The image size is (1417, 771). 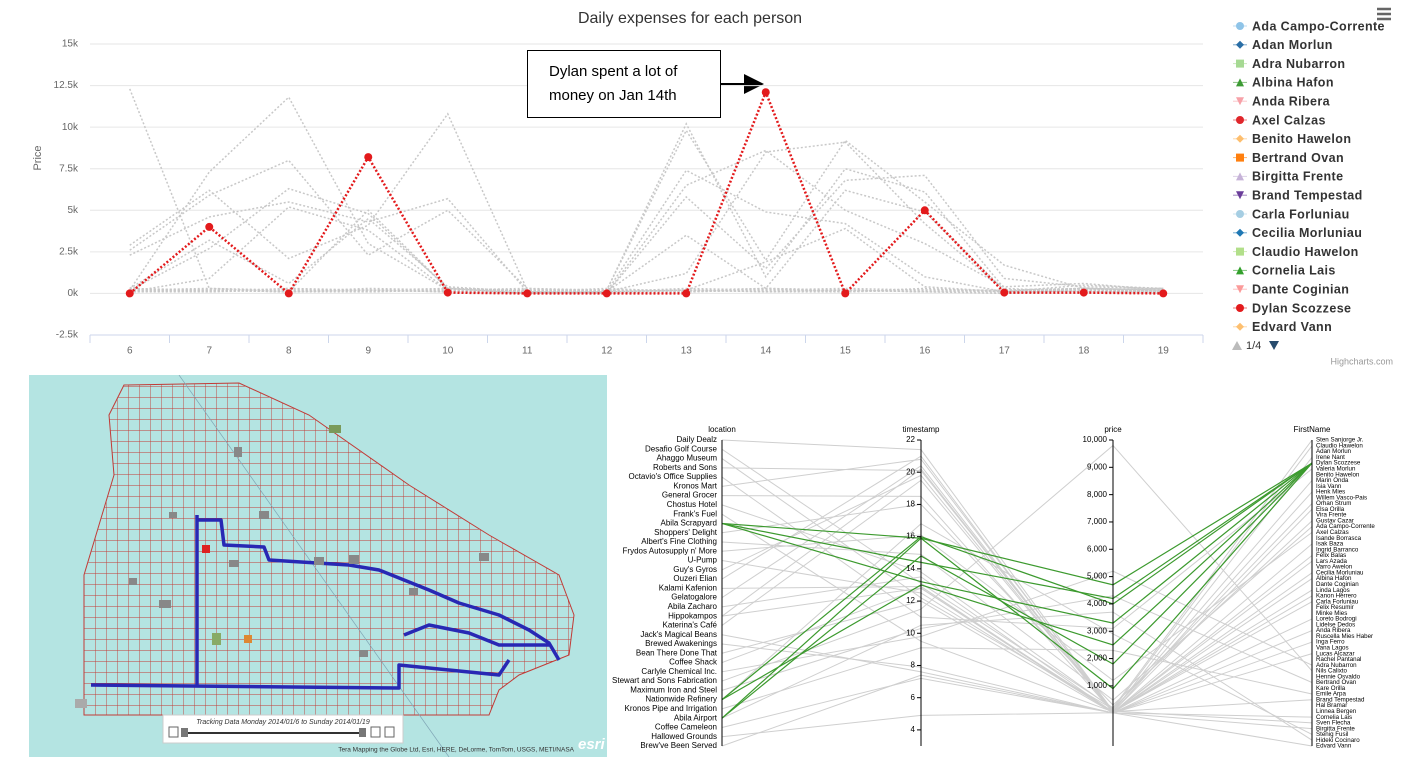 I want to click on location-label: Gelatogalore, so click(x=694, y=597).